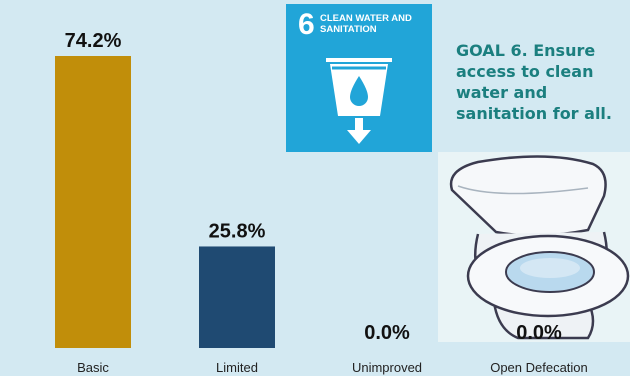 Image resolution: width=630 pixels, height=376 pixels. What do you see at coordinates (93, 202) in the screenshot?
I see `bar-basic` at bounding box center [93, 202].